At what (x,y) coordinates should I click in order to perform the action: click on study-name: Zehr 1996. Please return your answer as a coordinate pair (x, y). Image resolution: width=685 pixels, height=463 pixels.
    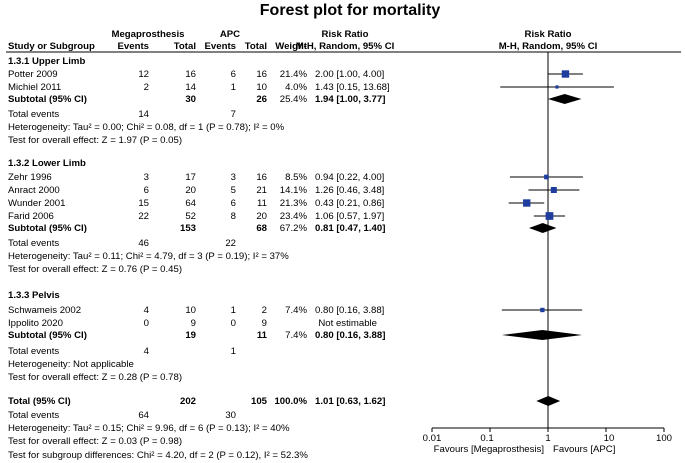
    Looking at the image, I should click on (30, 177).